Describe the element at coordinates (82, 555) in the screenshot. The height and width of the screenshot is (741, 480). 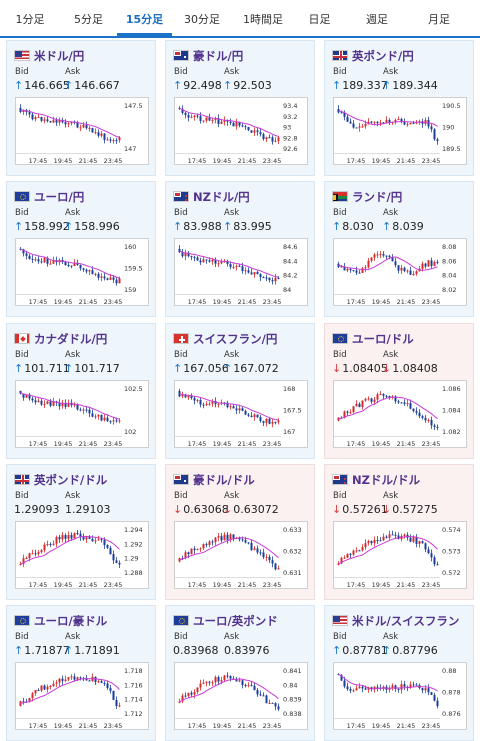
I see `price-chart: 17:45 19:45 21:45 23:45 1.294 1.292 1.29 1.288` at that location.